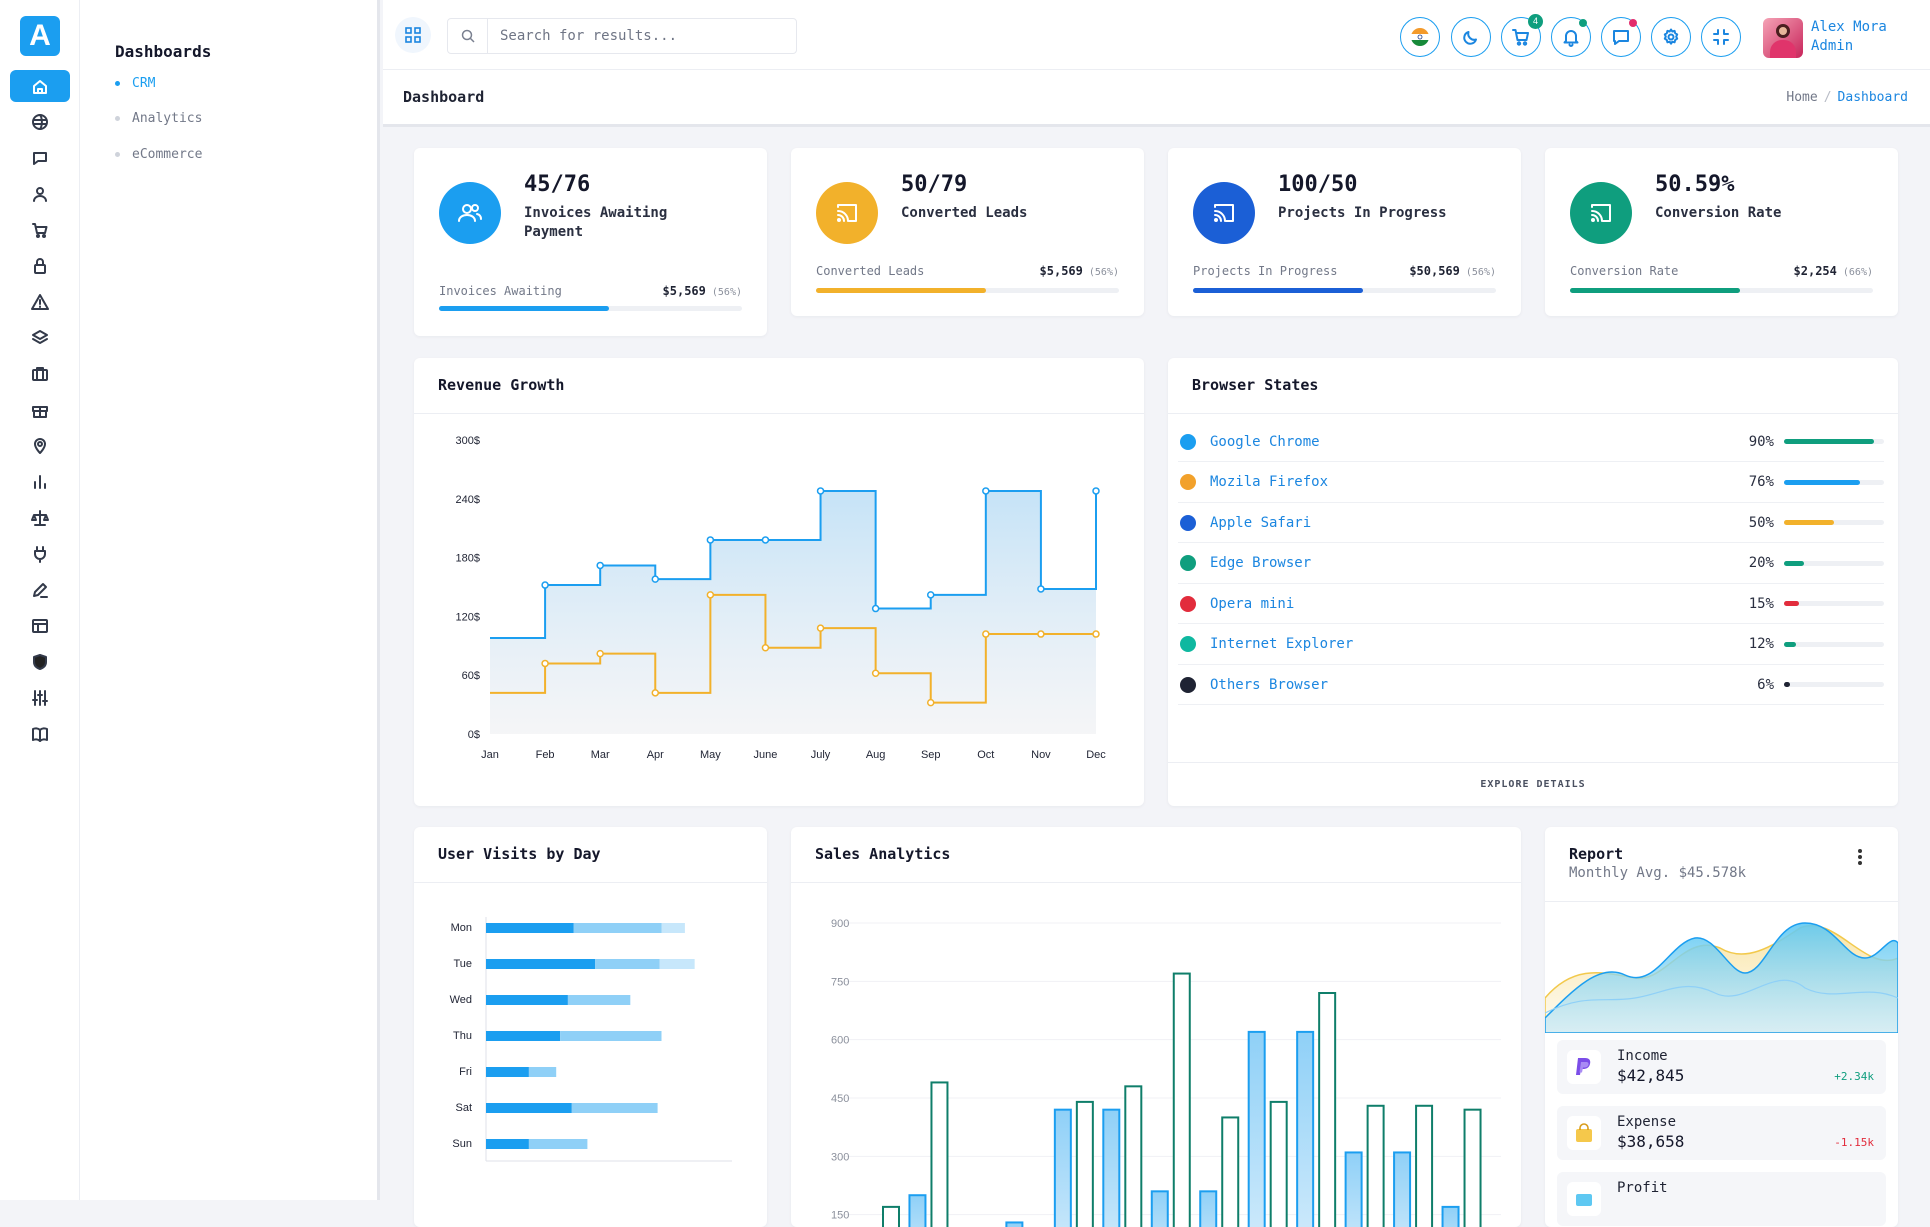 The width and height of the screenshot is (1930, 1227). Describe the element at coordinates (40, 158) in the screenshot. I see `rail-chat-button` at that location.